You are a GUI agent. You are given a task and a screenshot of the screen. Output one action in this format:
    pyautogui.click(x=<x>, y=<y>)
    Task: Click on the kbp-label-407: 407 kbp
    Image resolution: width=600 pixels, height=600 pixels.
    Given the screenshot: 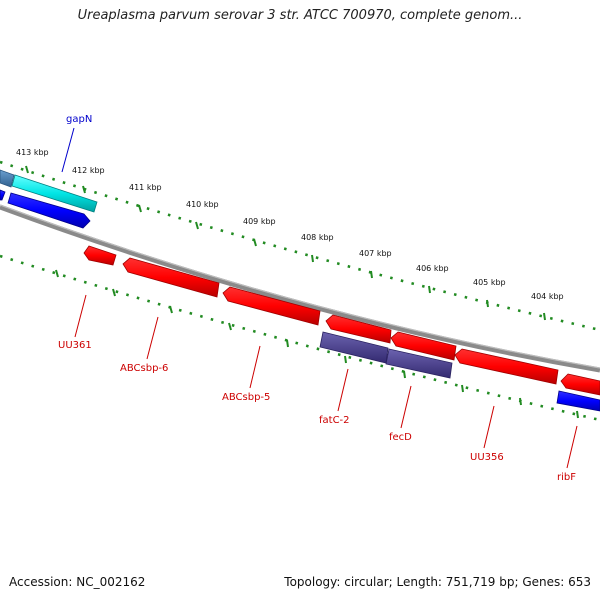 What is the action you would take?
    pyautogui.click(x=375, y=253)
    